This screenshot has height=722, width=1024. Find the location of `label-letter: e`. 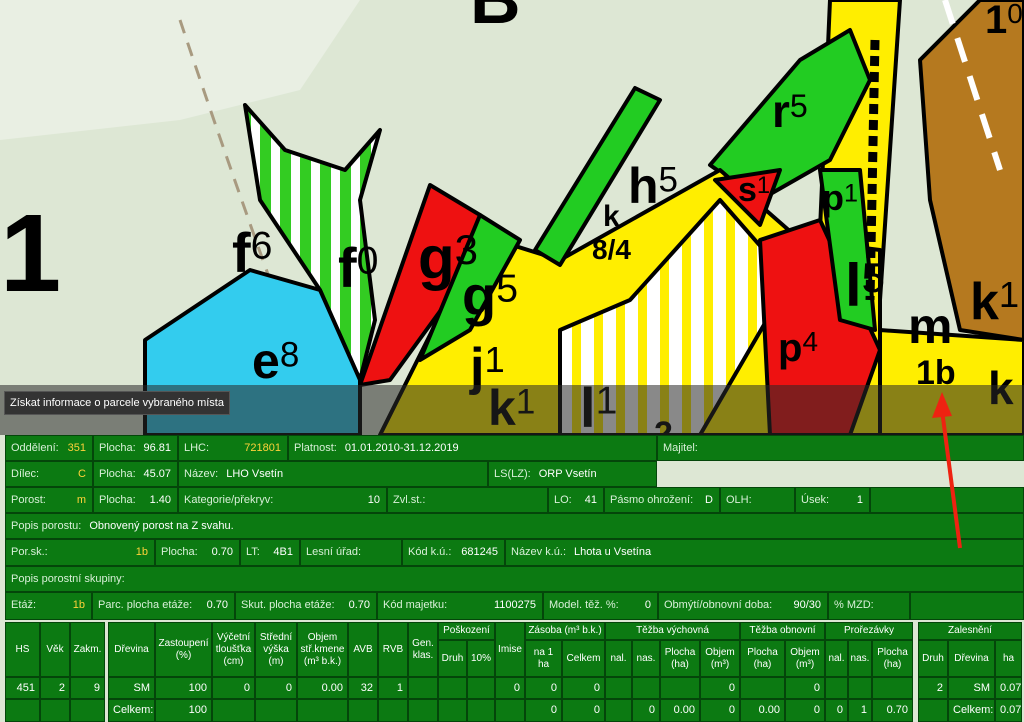

label-letter: e is located at coordinates (266, 361).